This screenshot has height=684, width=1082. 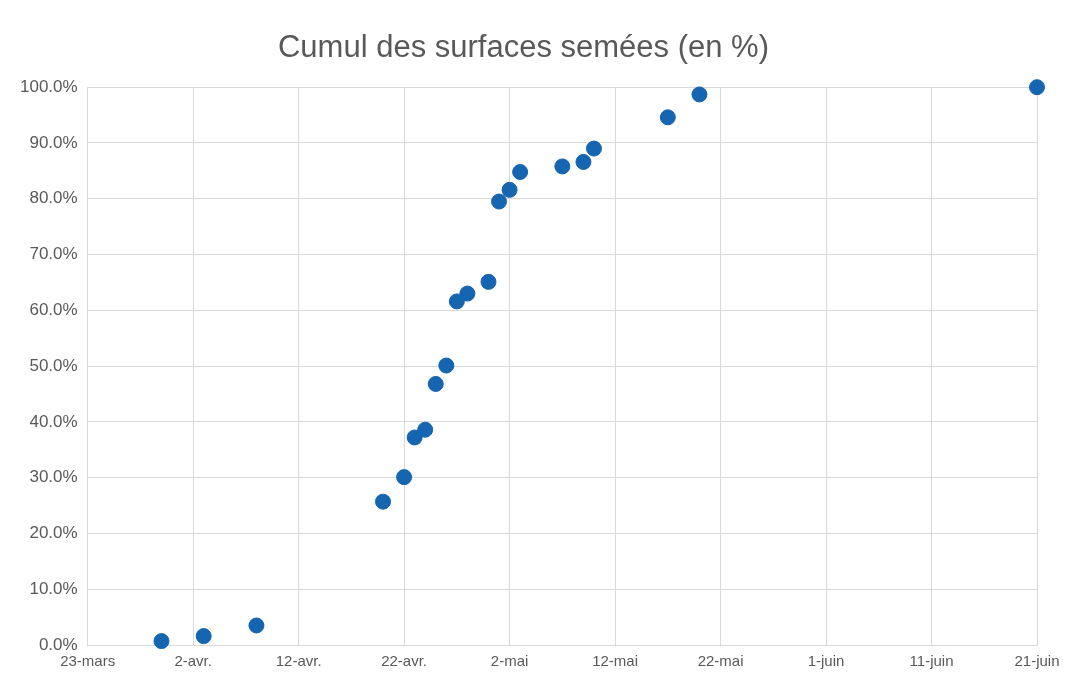 What do you see at coordinates (931, 661) in the screenshot?
I see `x-tick-label: 11-juin` at bounding box center [931, 661].